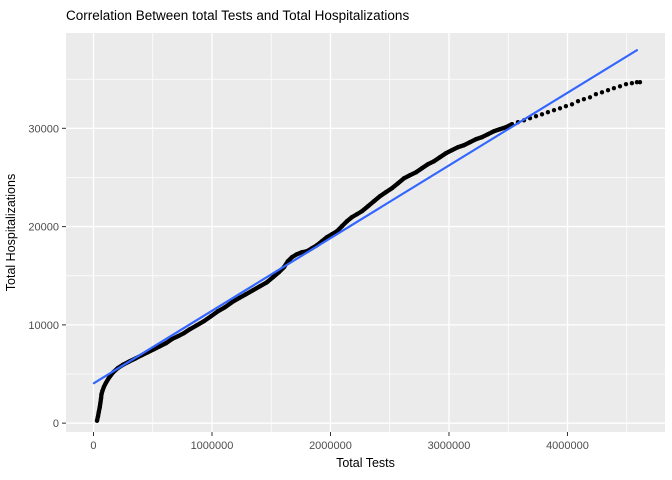 The image size is (672, 480). Describe the element at coordinates (56, 424) in the screenshot. I see `y-tick-label: 0` at that location.